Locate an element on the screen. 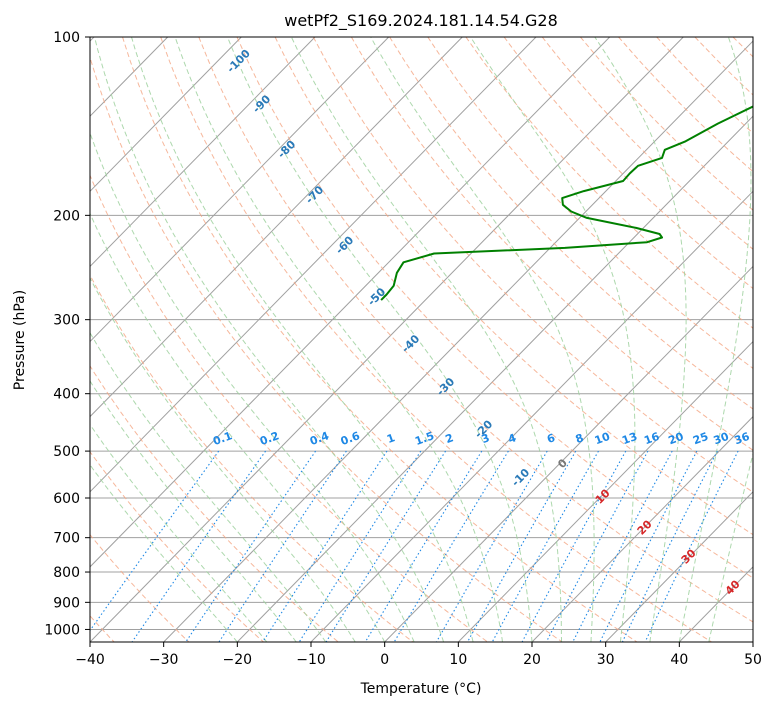 The image size is (775, 708). frost-point-label: -50 is located at coordinates (376, 296).